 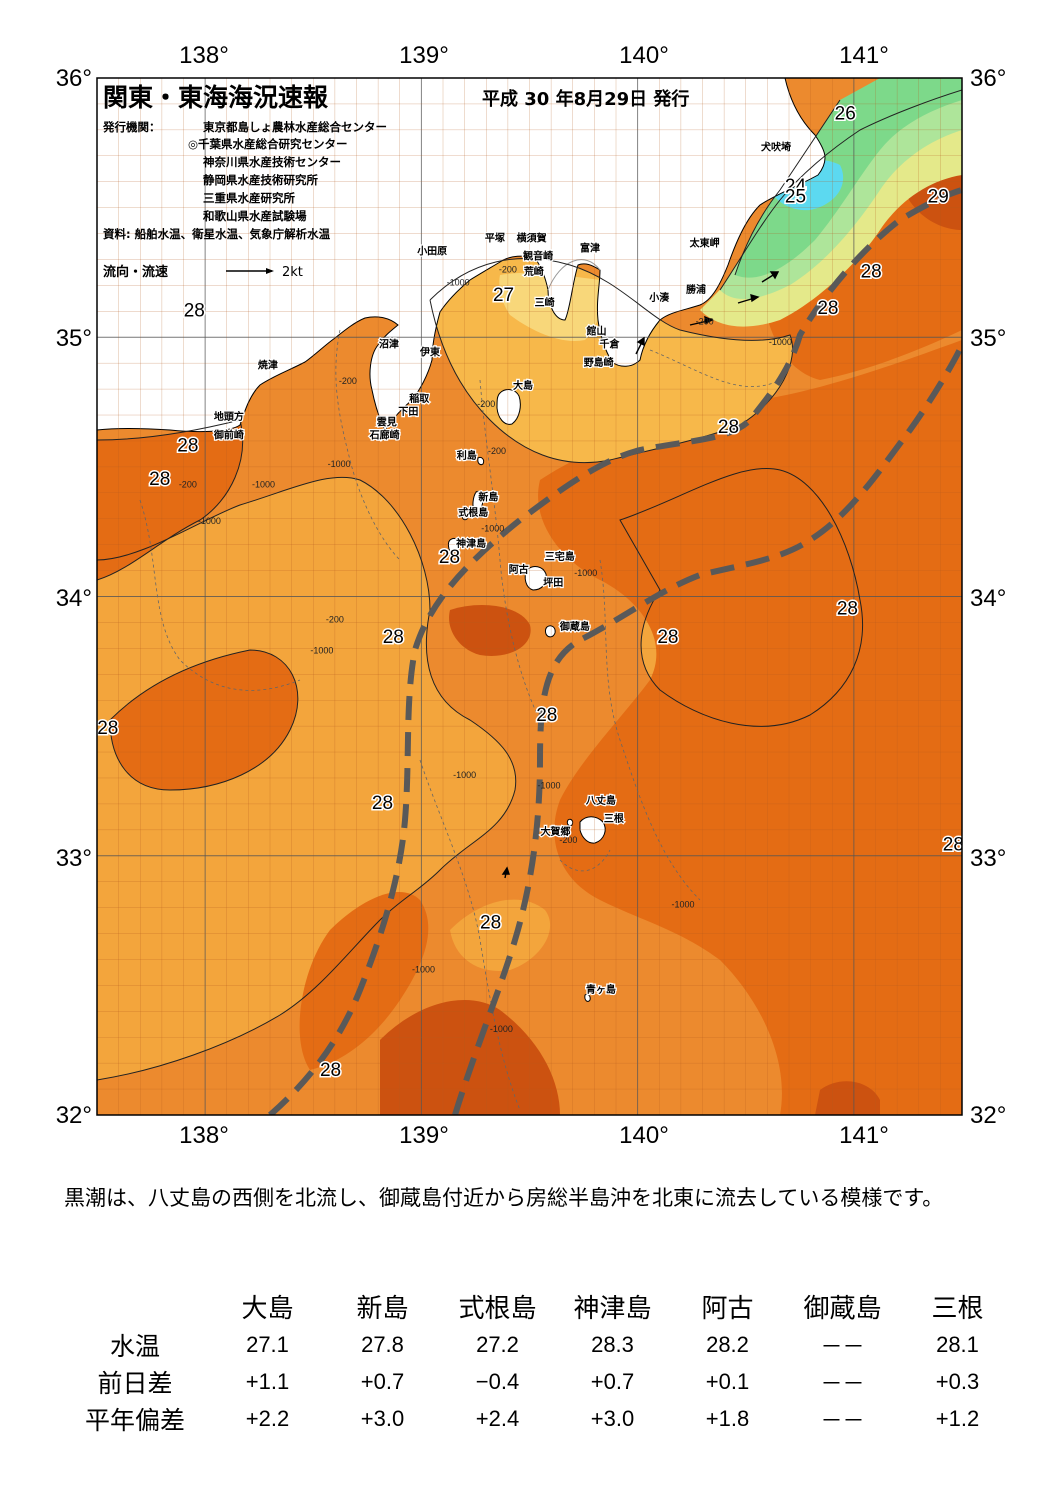 I want to click on oshima-island, so click(x=508, y=407).